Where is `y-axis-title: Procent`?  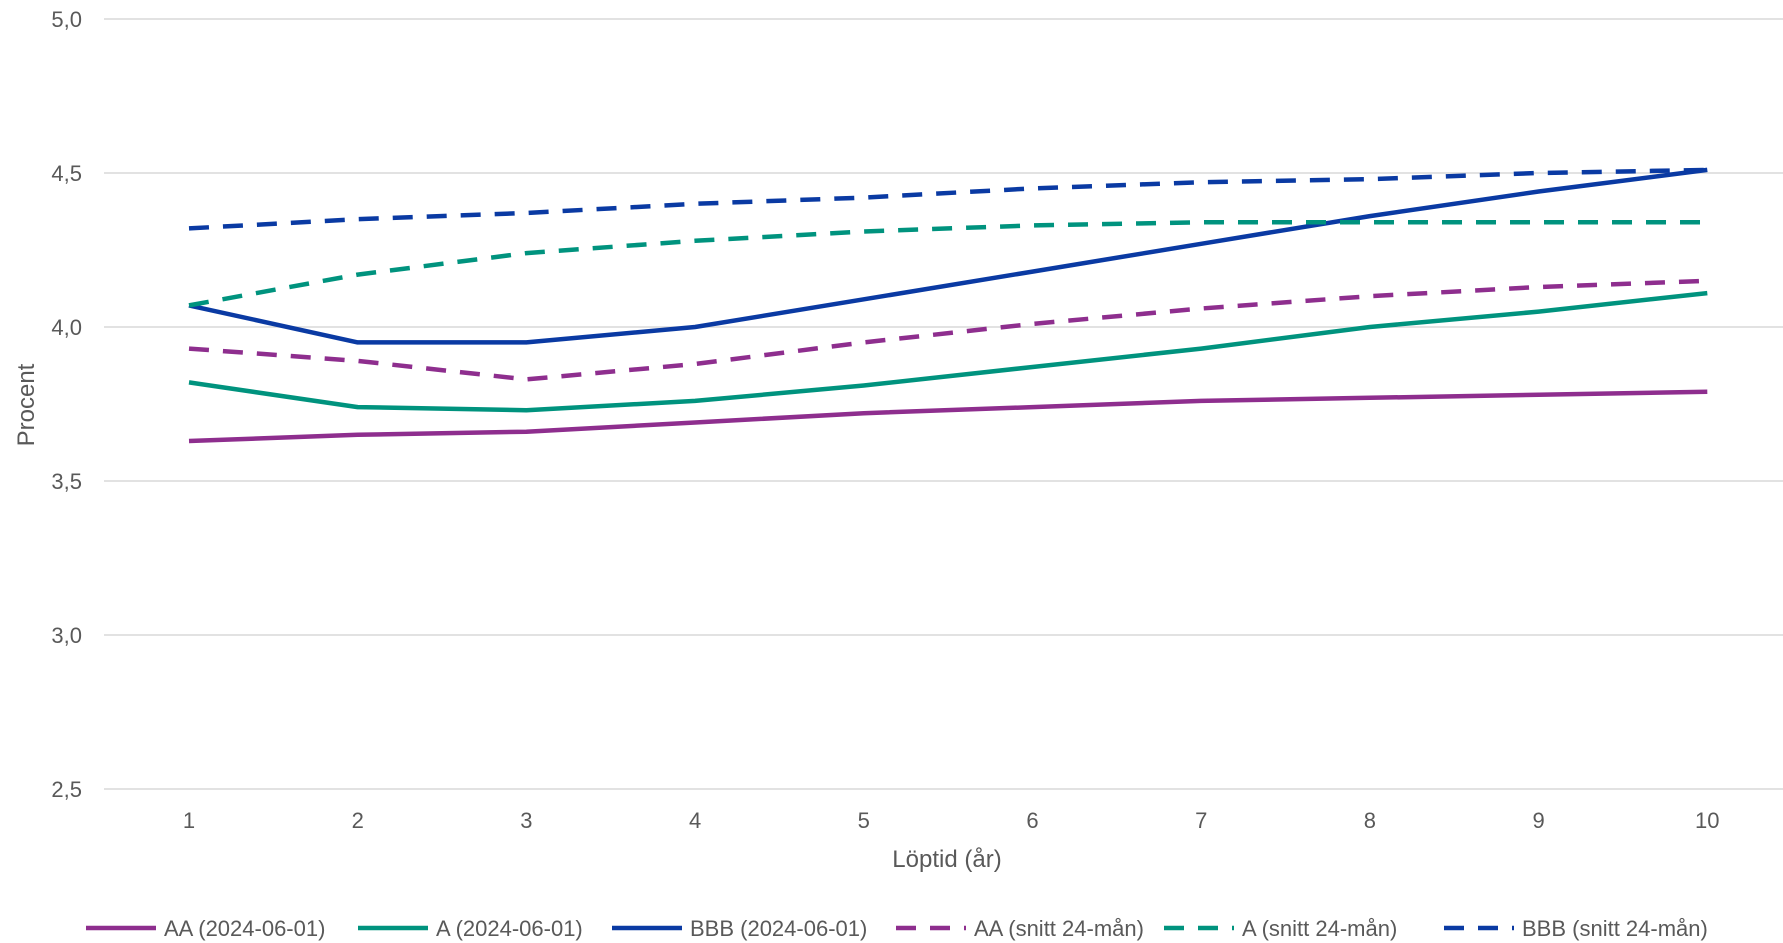
y-axis-title: Procent is located at coordinates (26, 404).